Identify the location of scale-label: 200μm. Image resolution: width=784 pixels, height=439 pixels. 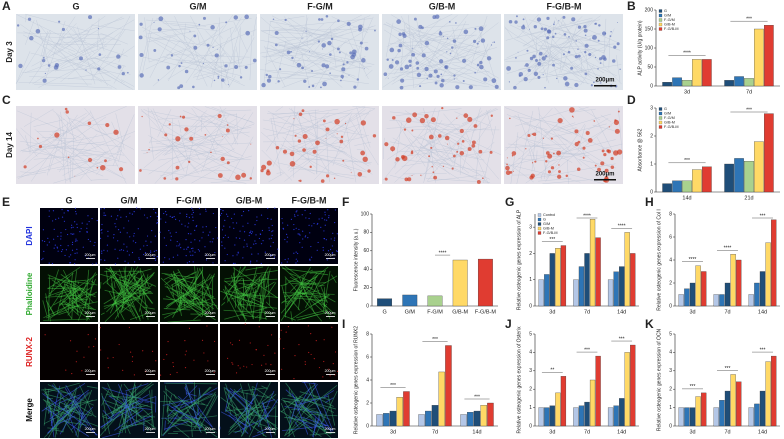
(150, 313).